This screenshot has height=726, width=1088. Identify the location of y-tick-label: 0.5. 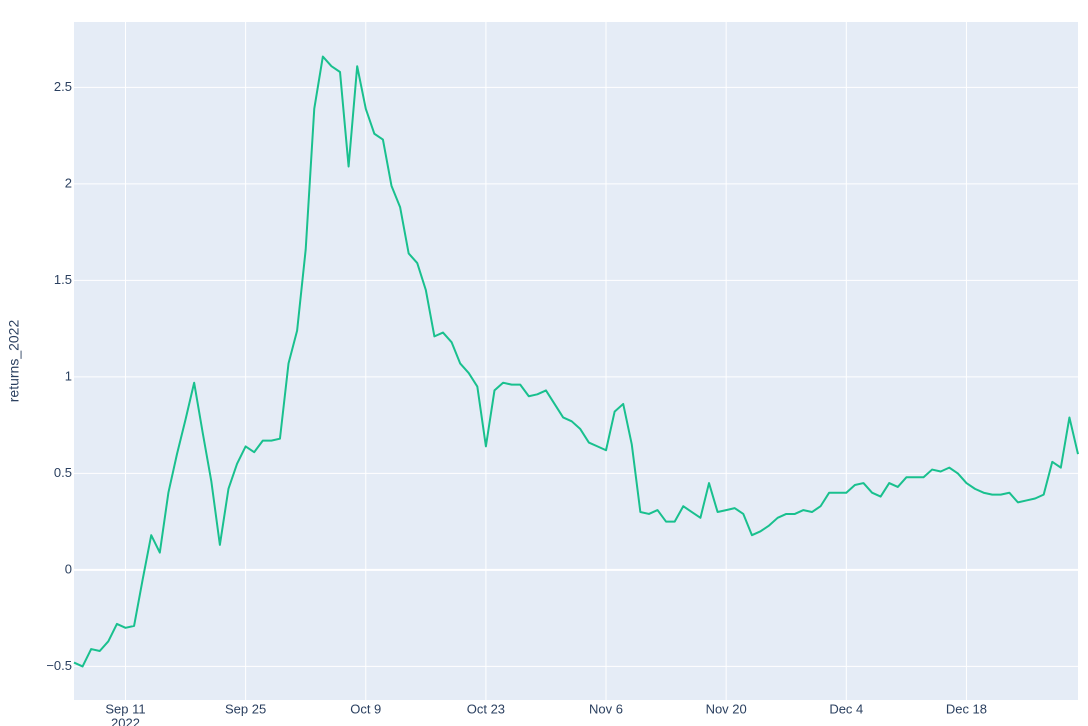
(63, 472).